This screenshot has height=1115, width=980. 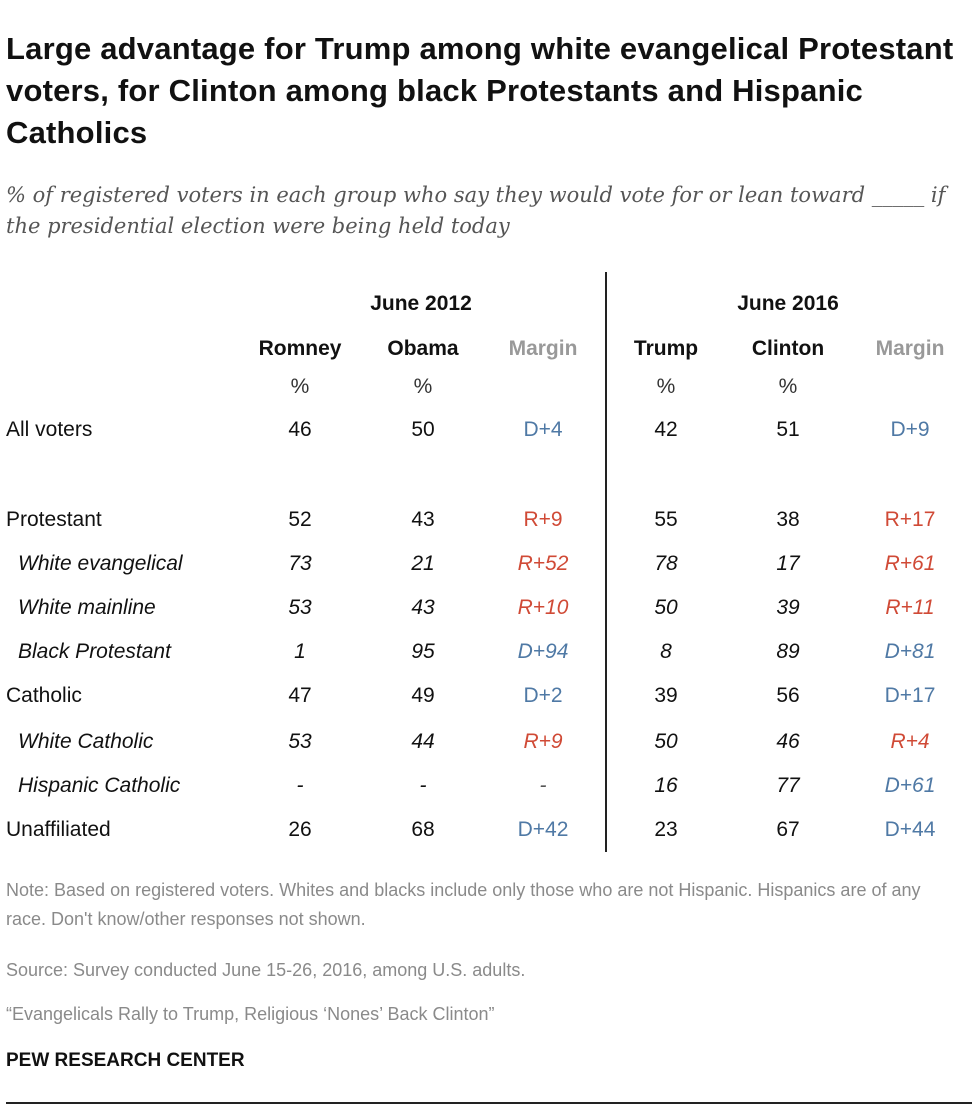 What do you see at coordinates (125, 1060) in the screenshot?
I see `brand-logo-text: PEW RESEARCH CENTER` at bounding box center [125, 1060].